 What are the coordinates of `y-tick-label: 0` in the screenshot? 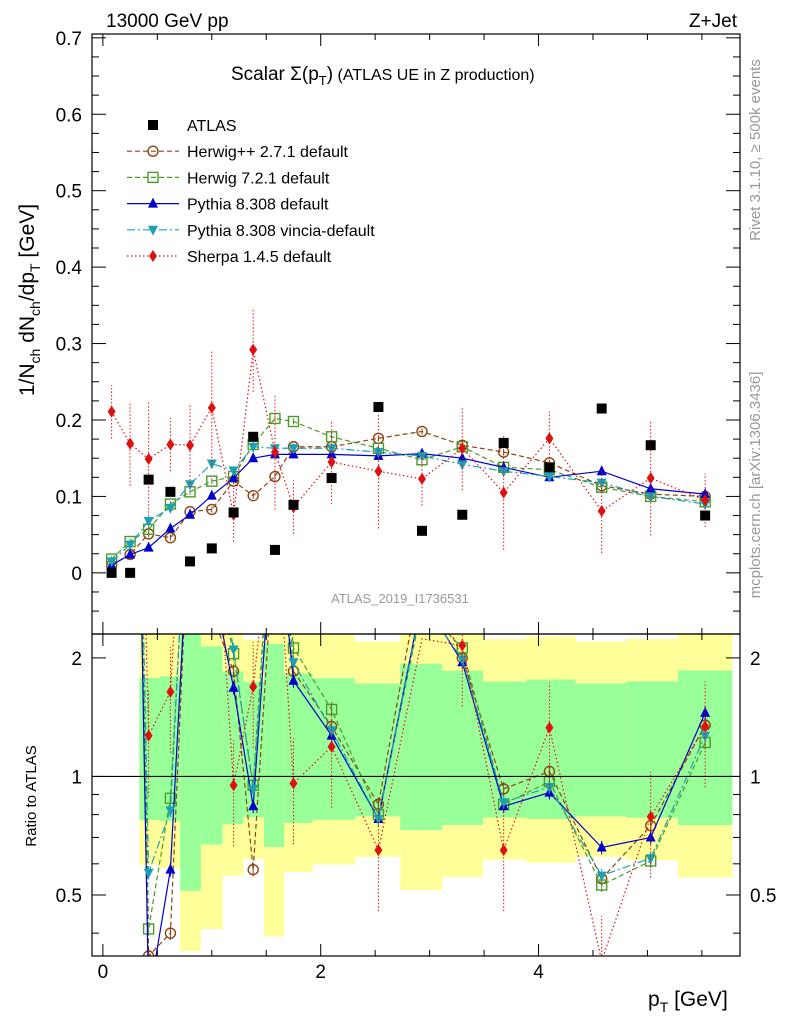 It's located at (76, 574).